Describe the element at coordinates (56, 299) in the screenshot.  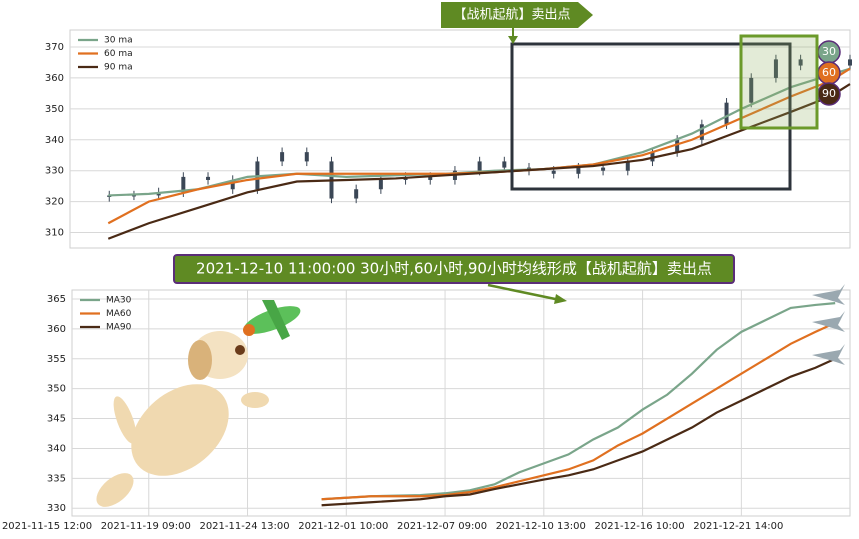
I see `y-tick-label: 365` at that location.